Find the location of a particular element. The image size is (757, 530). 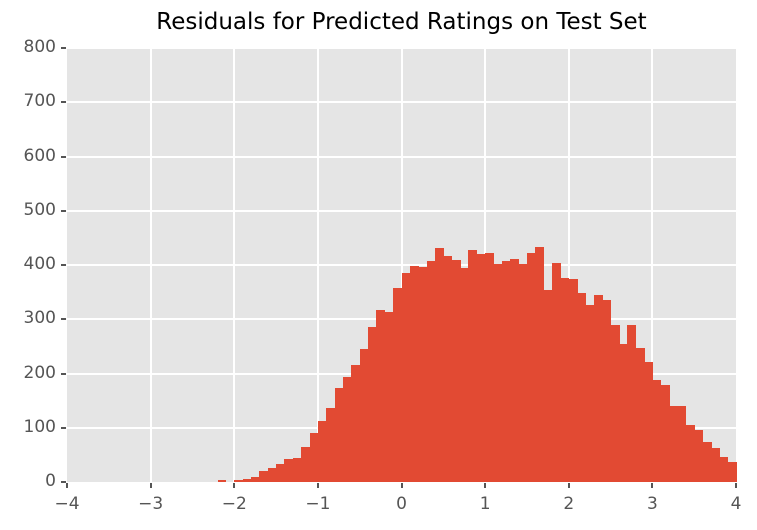

x-tick-label: 0 is located at coordinates (401, 504).